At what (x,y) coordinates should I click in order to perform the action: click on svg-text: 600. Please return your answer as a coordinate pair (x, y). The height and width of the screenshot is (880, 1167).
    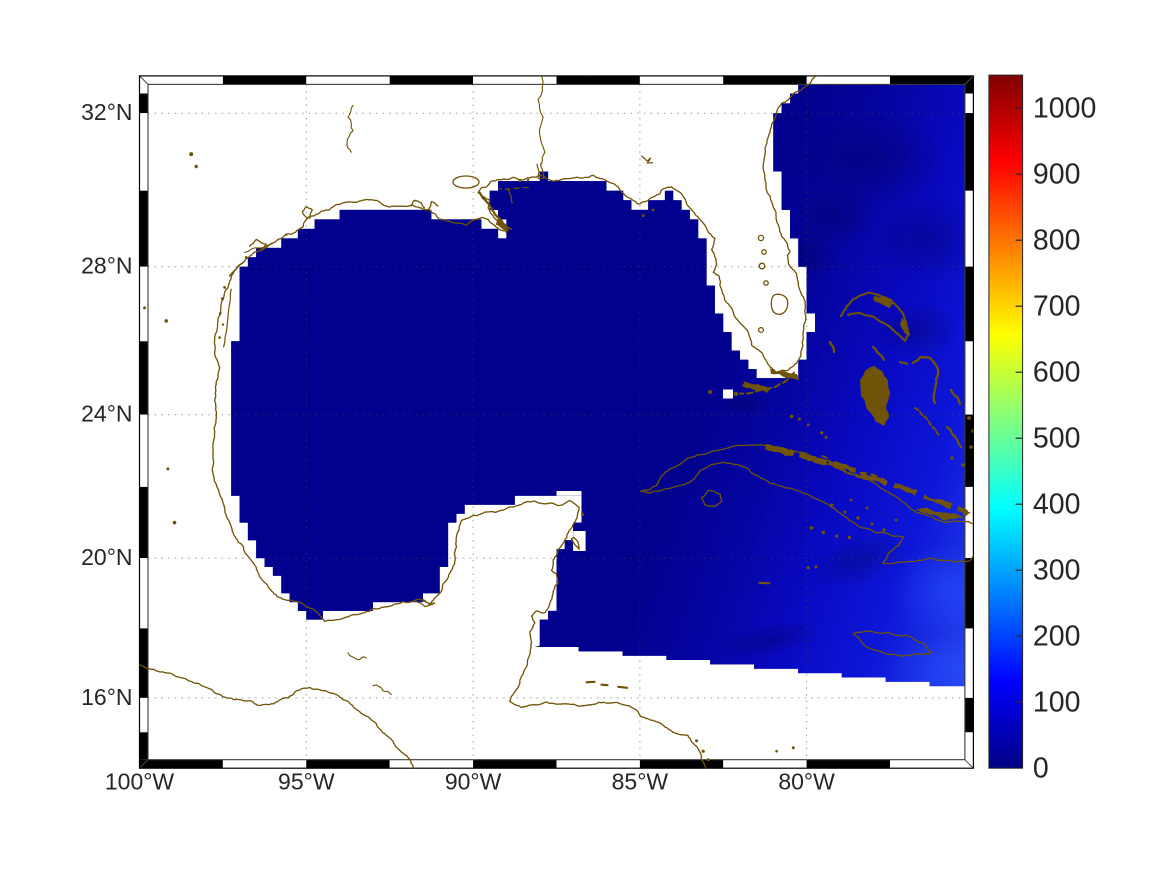
    Looking at the image, I should click on (1057, 373).